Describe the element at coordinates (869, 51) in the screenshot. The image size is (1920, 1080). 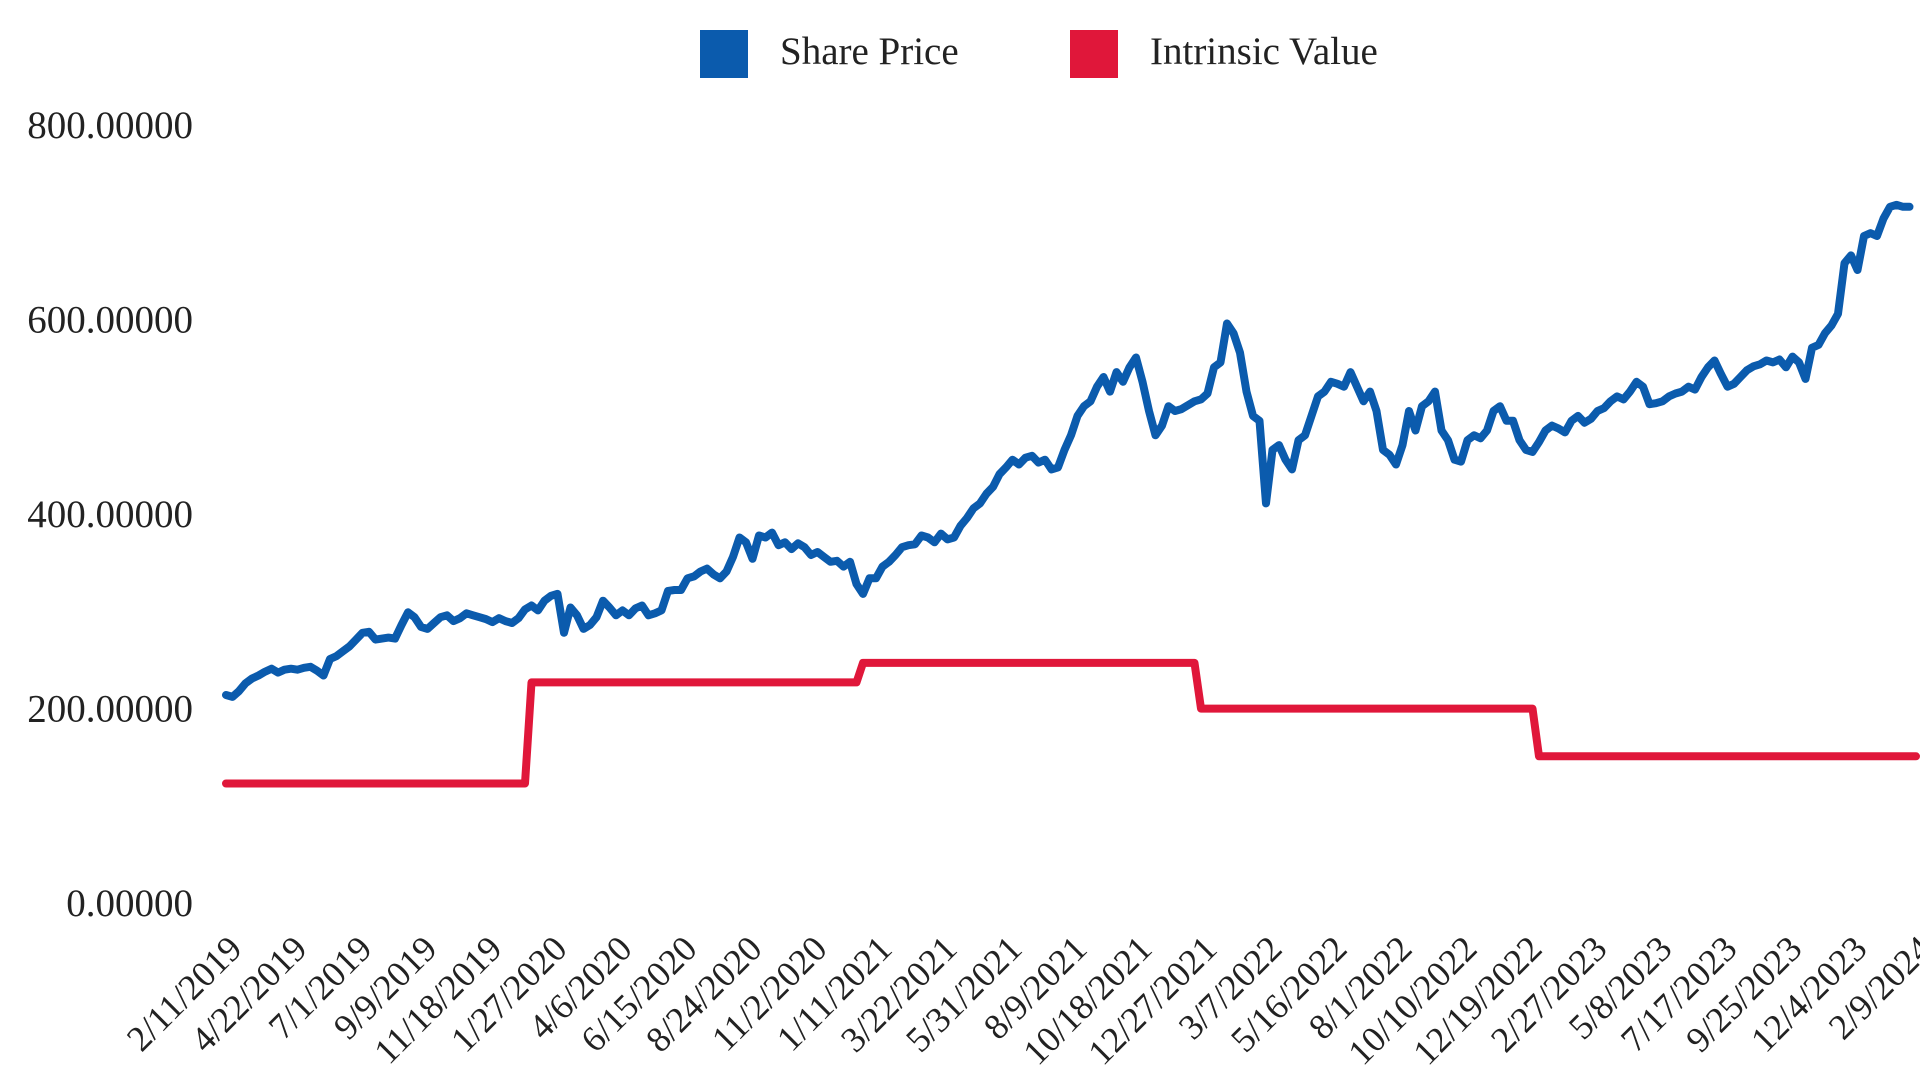
I see `legend-label: Share Price` at that location.